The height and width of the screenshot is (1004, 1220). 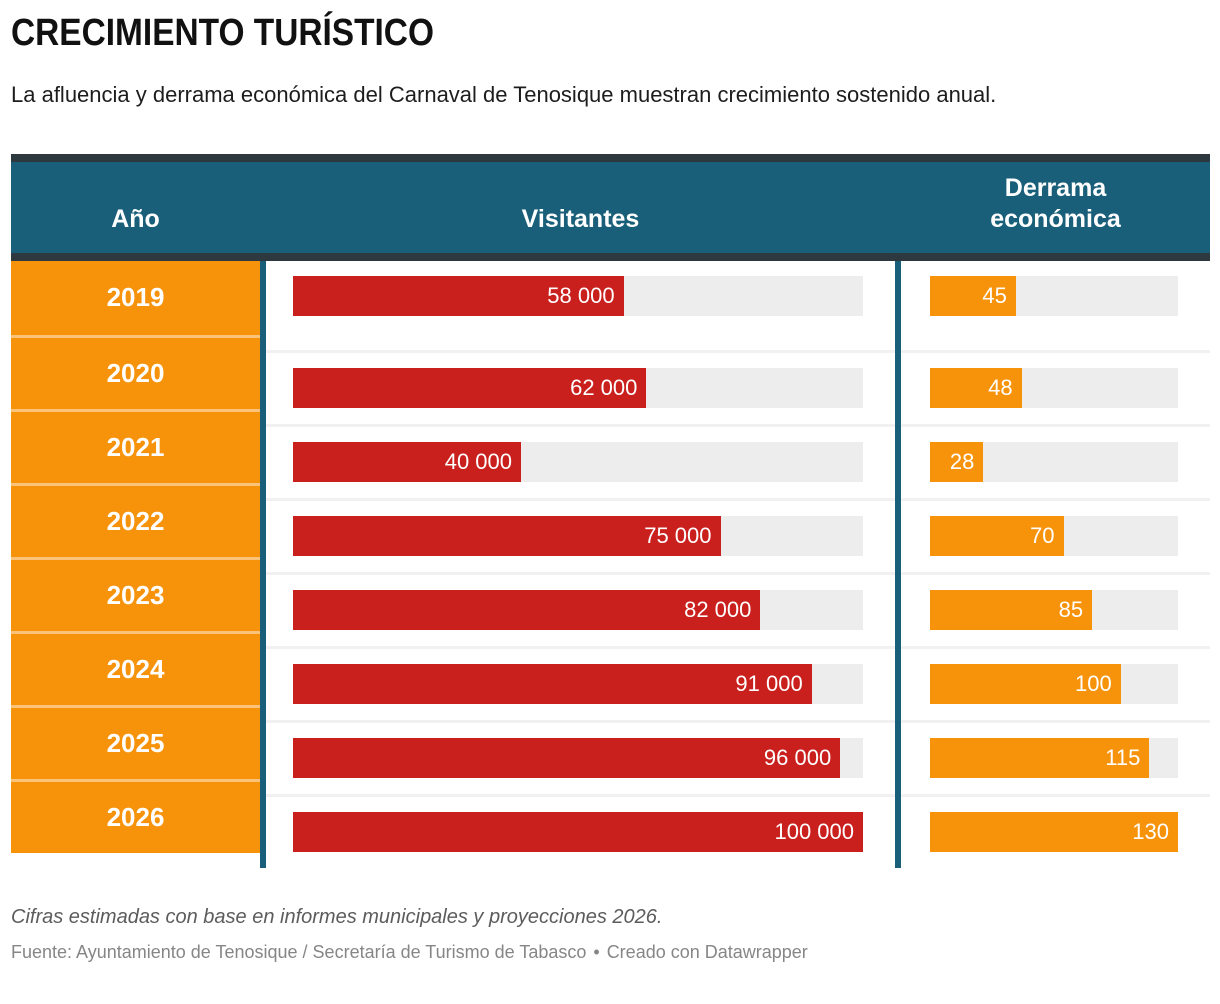 I want to click on derrama-cell: 48, so click(x=1055, y=386).